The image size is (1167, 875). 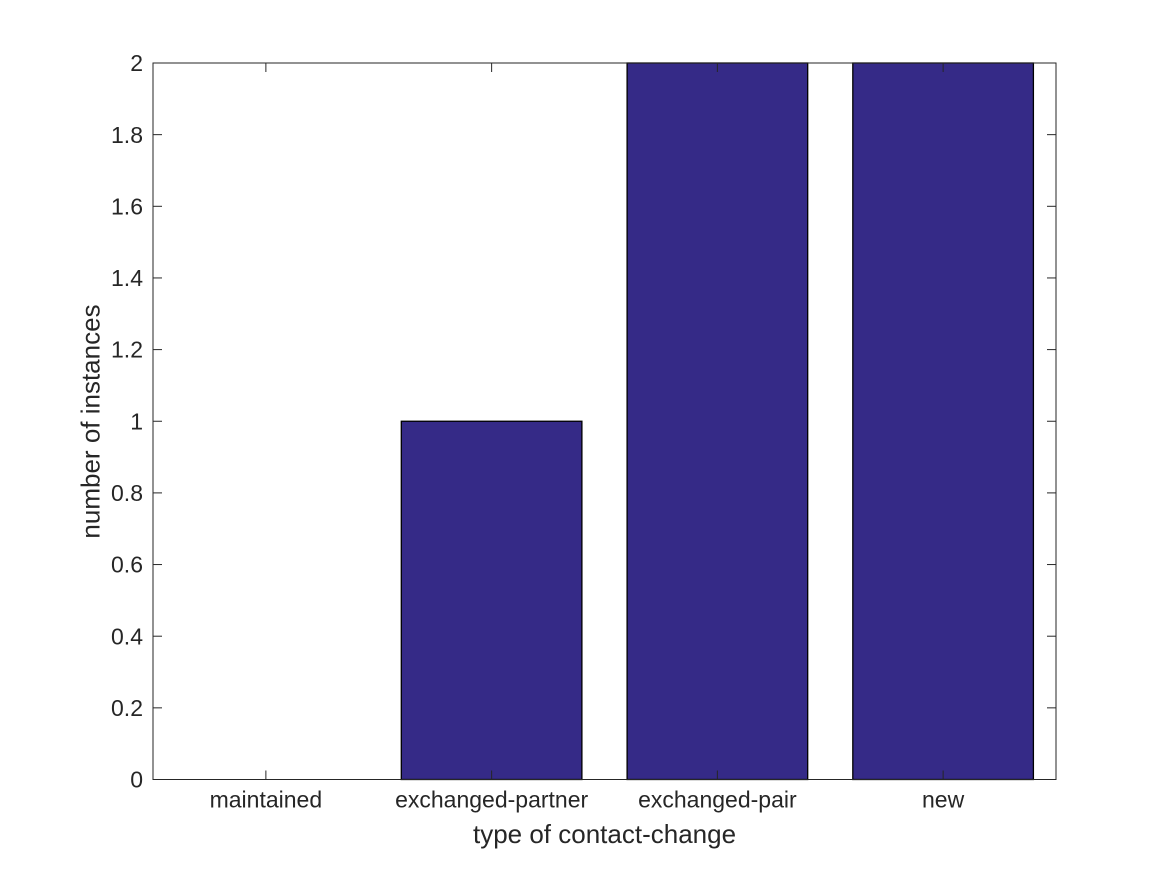 What do you see at coordinates (491, 800) in the screenshot?
I see `svg-text: exchanged-partner` at bounding box center [491, 800].